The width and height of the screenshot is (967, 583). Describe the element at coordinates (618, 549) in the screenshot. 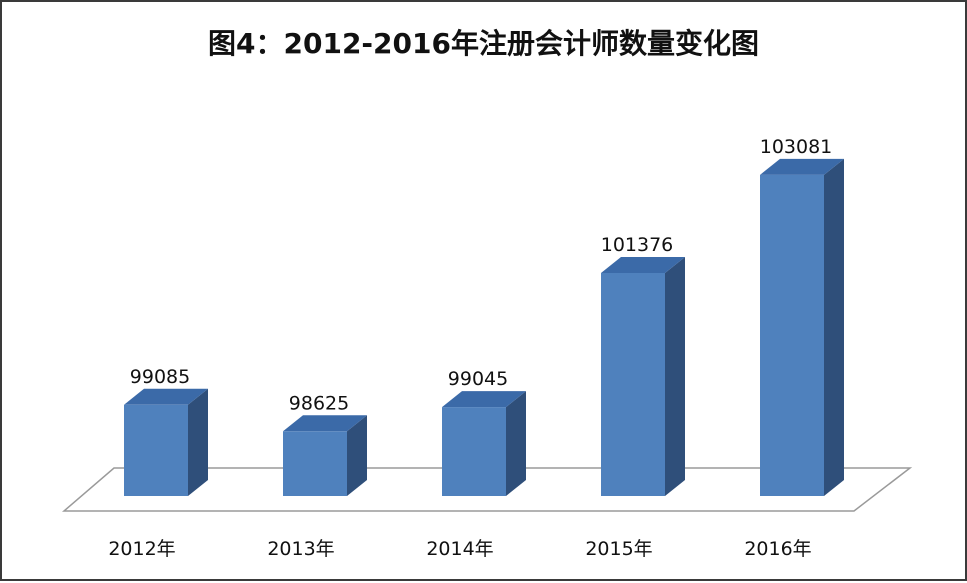

I see `x-tick-label-4: 2015年` at that location.